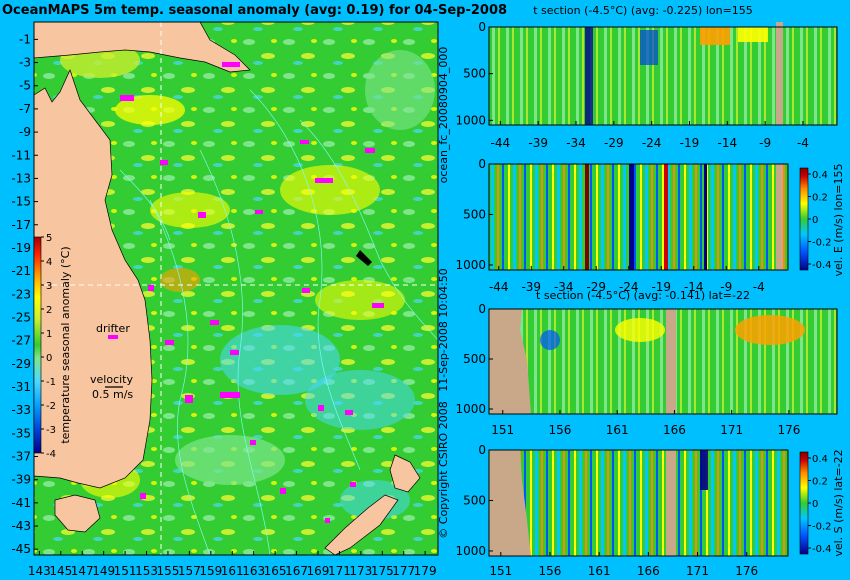 Image resolution: width=850 pixels, height=580 pixels. What do you see at coordinates (538, 143) in the screenshot?
I see `section-x-tick-label: -39` at bounding box center [538, 143].